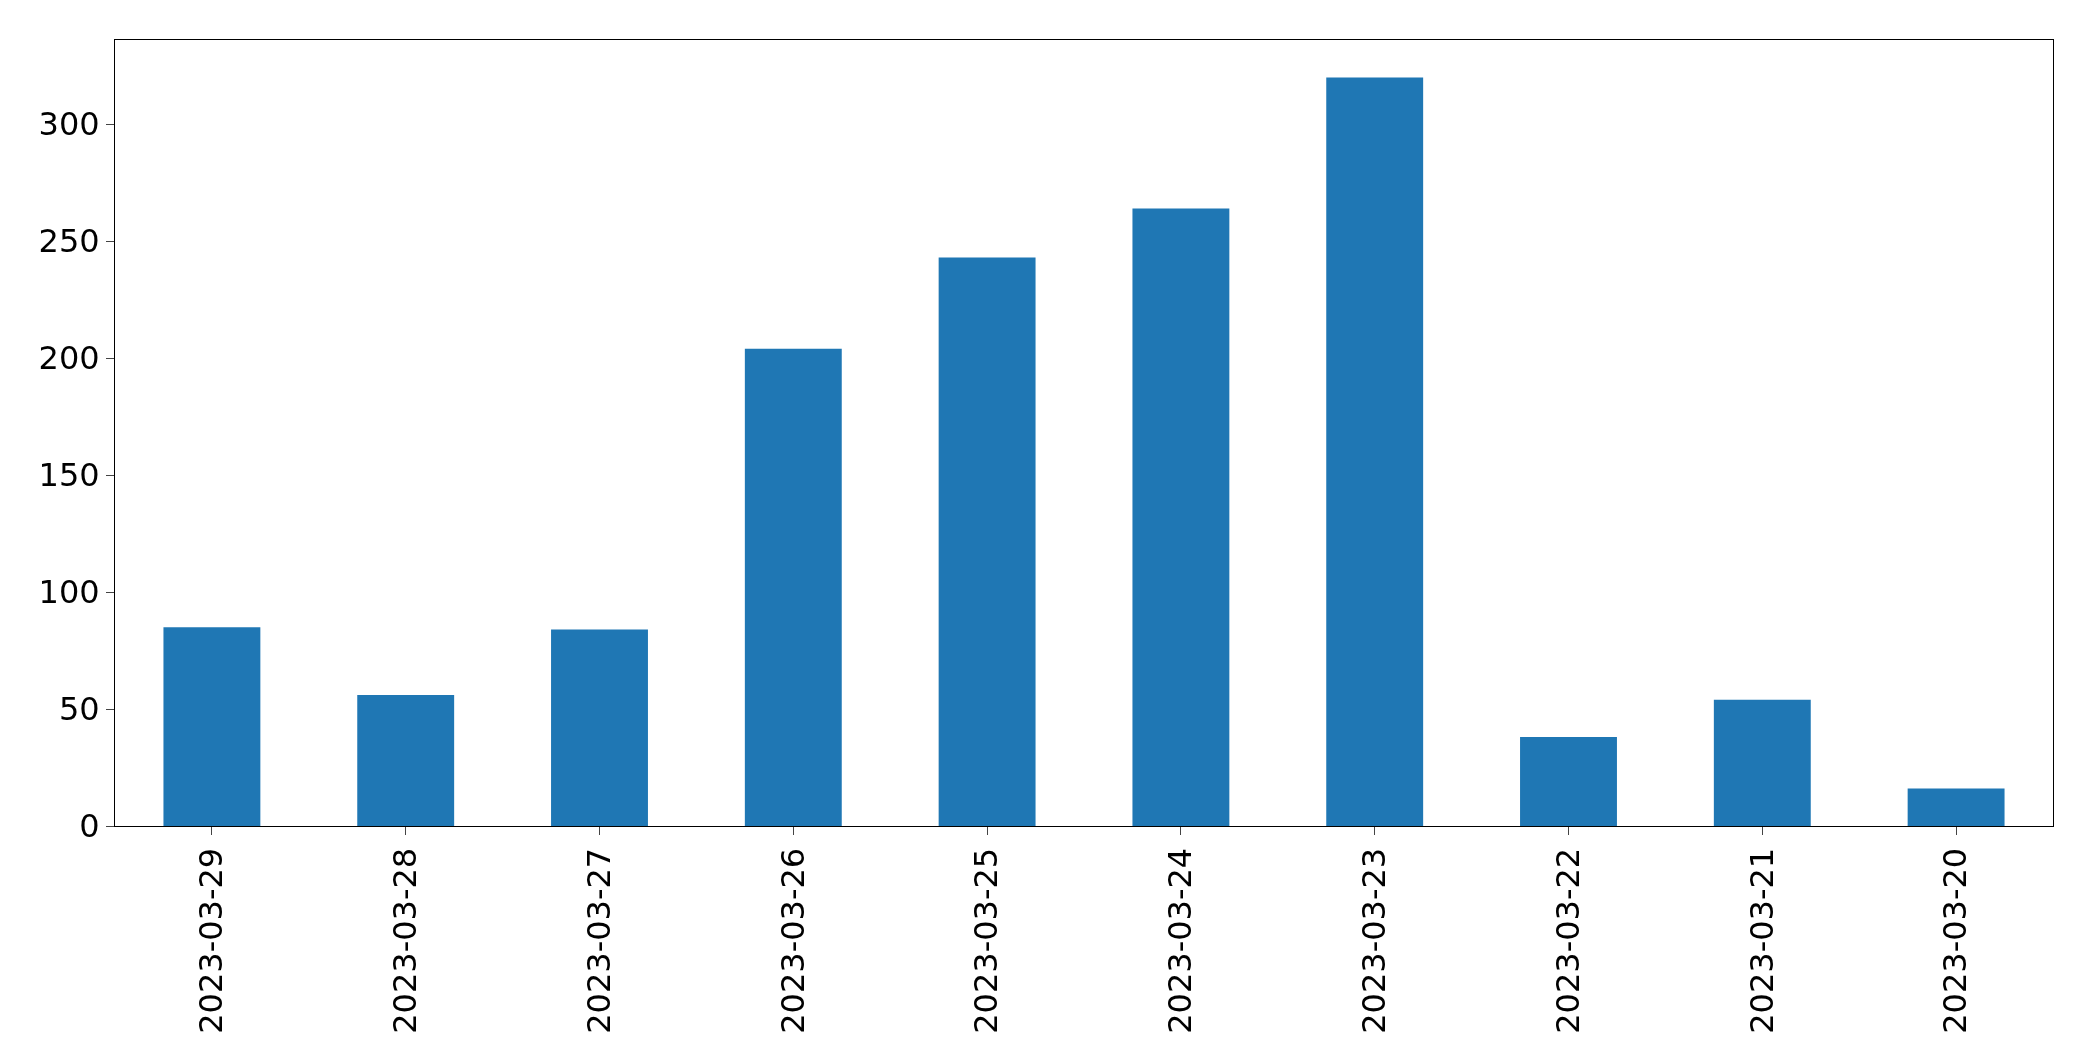 The height and width of the screenshot is (1061, 2093). What do you see at coordinates (598, 940) in the screenshot?
I see `x-tick-label: 2023-03-27` at bounding box center [598, 940].